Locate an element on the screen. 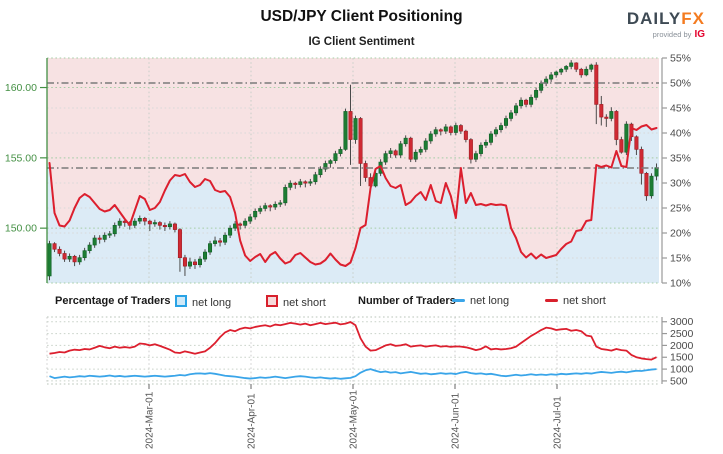 Image resolution: width=723 pixels, height=454 pixels. count-tick-label: 2500 is located at coordinates (682, 334).